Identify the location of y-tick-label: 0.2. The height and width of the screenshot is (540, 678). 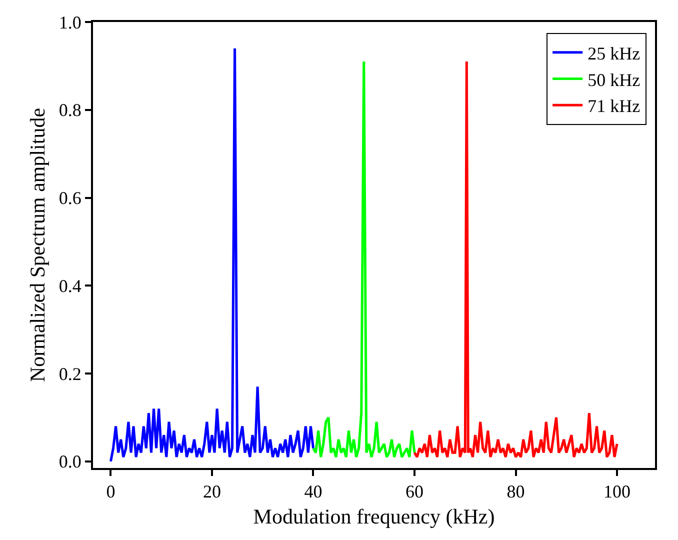
(70, 374).